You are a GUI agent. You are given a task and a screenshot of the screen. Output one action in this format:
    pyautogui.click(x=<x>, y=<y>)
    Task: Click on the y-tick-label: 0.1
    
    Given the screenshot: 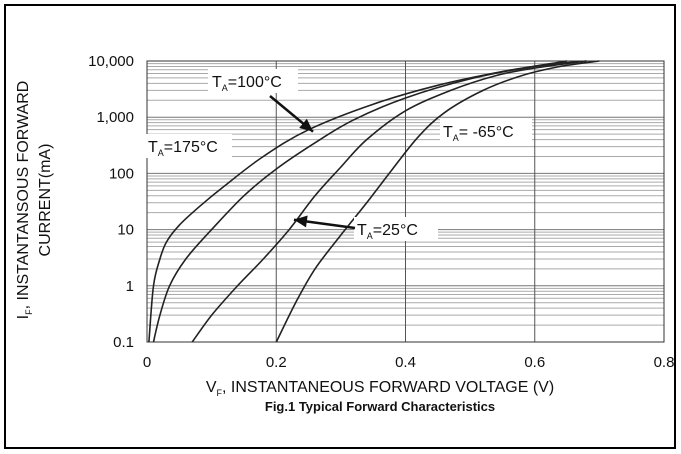 What is the action you would take?
    pyautogui.click(x=123, y=342)
    